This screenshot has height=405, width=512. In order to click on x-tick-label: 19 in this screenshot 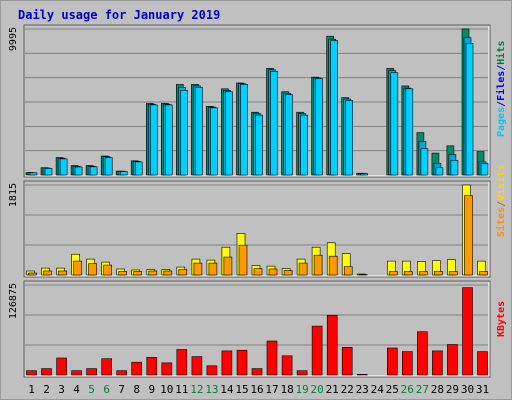, I will do `click(301, 389)`.